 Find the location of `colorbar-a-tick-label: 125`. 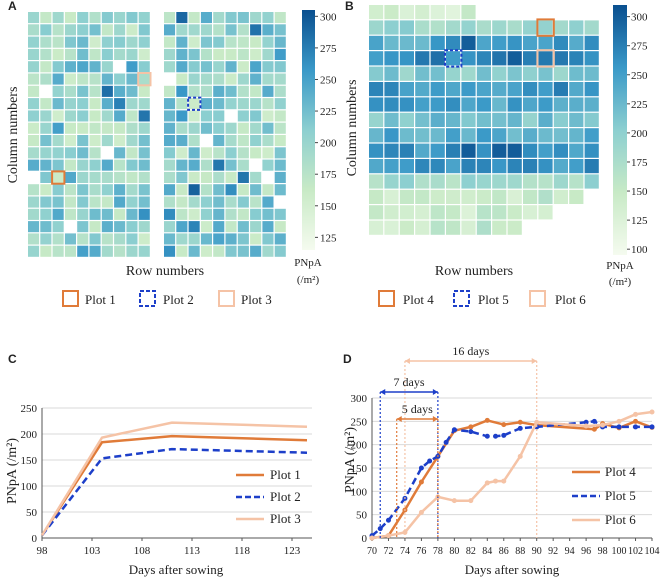

colorbar-a-tick-label: 125 is located at coordinates (328, 238).